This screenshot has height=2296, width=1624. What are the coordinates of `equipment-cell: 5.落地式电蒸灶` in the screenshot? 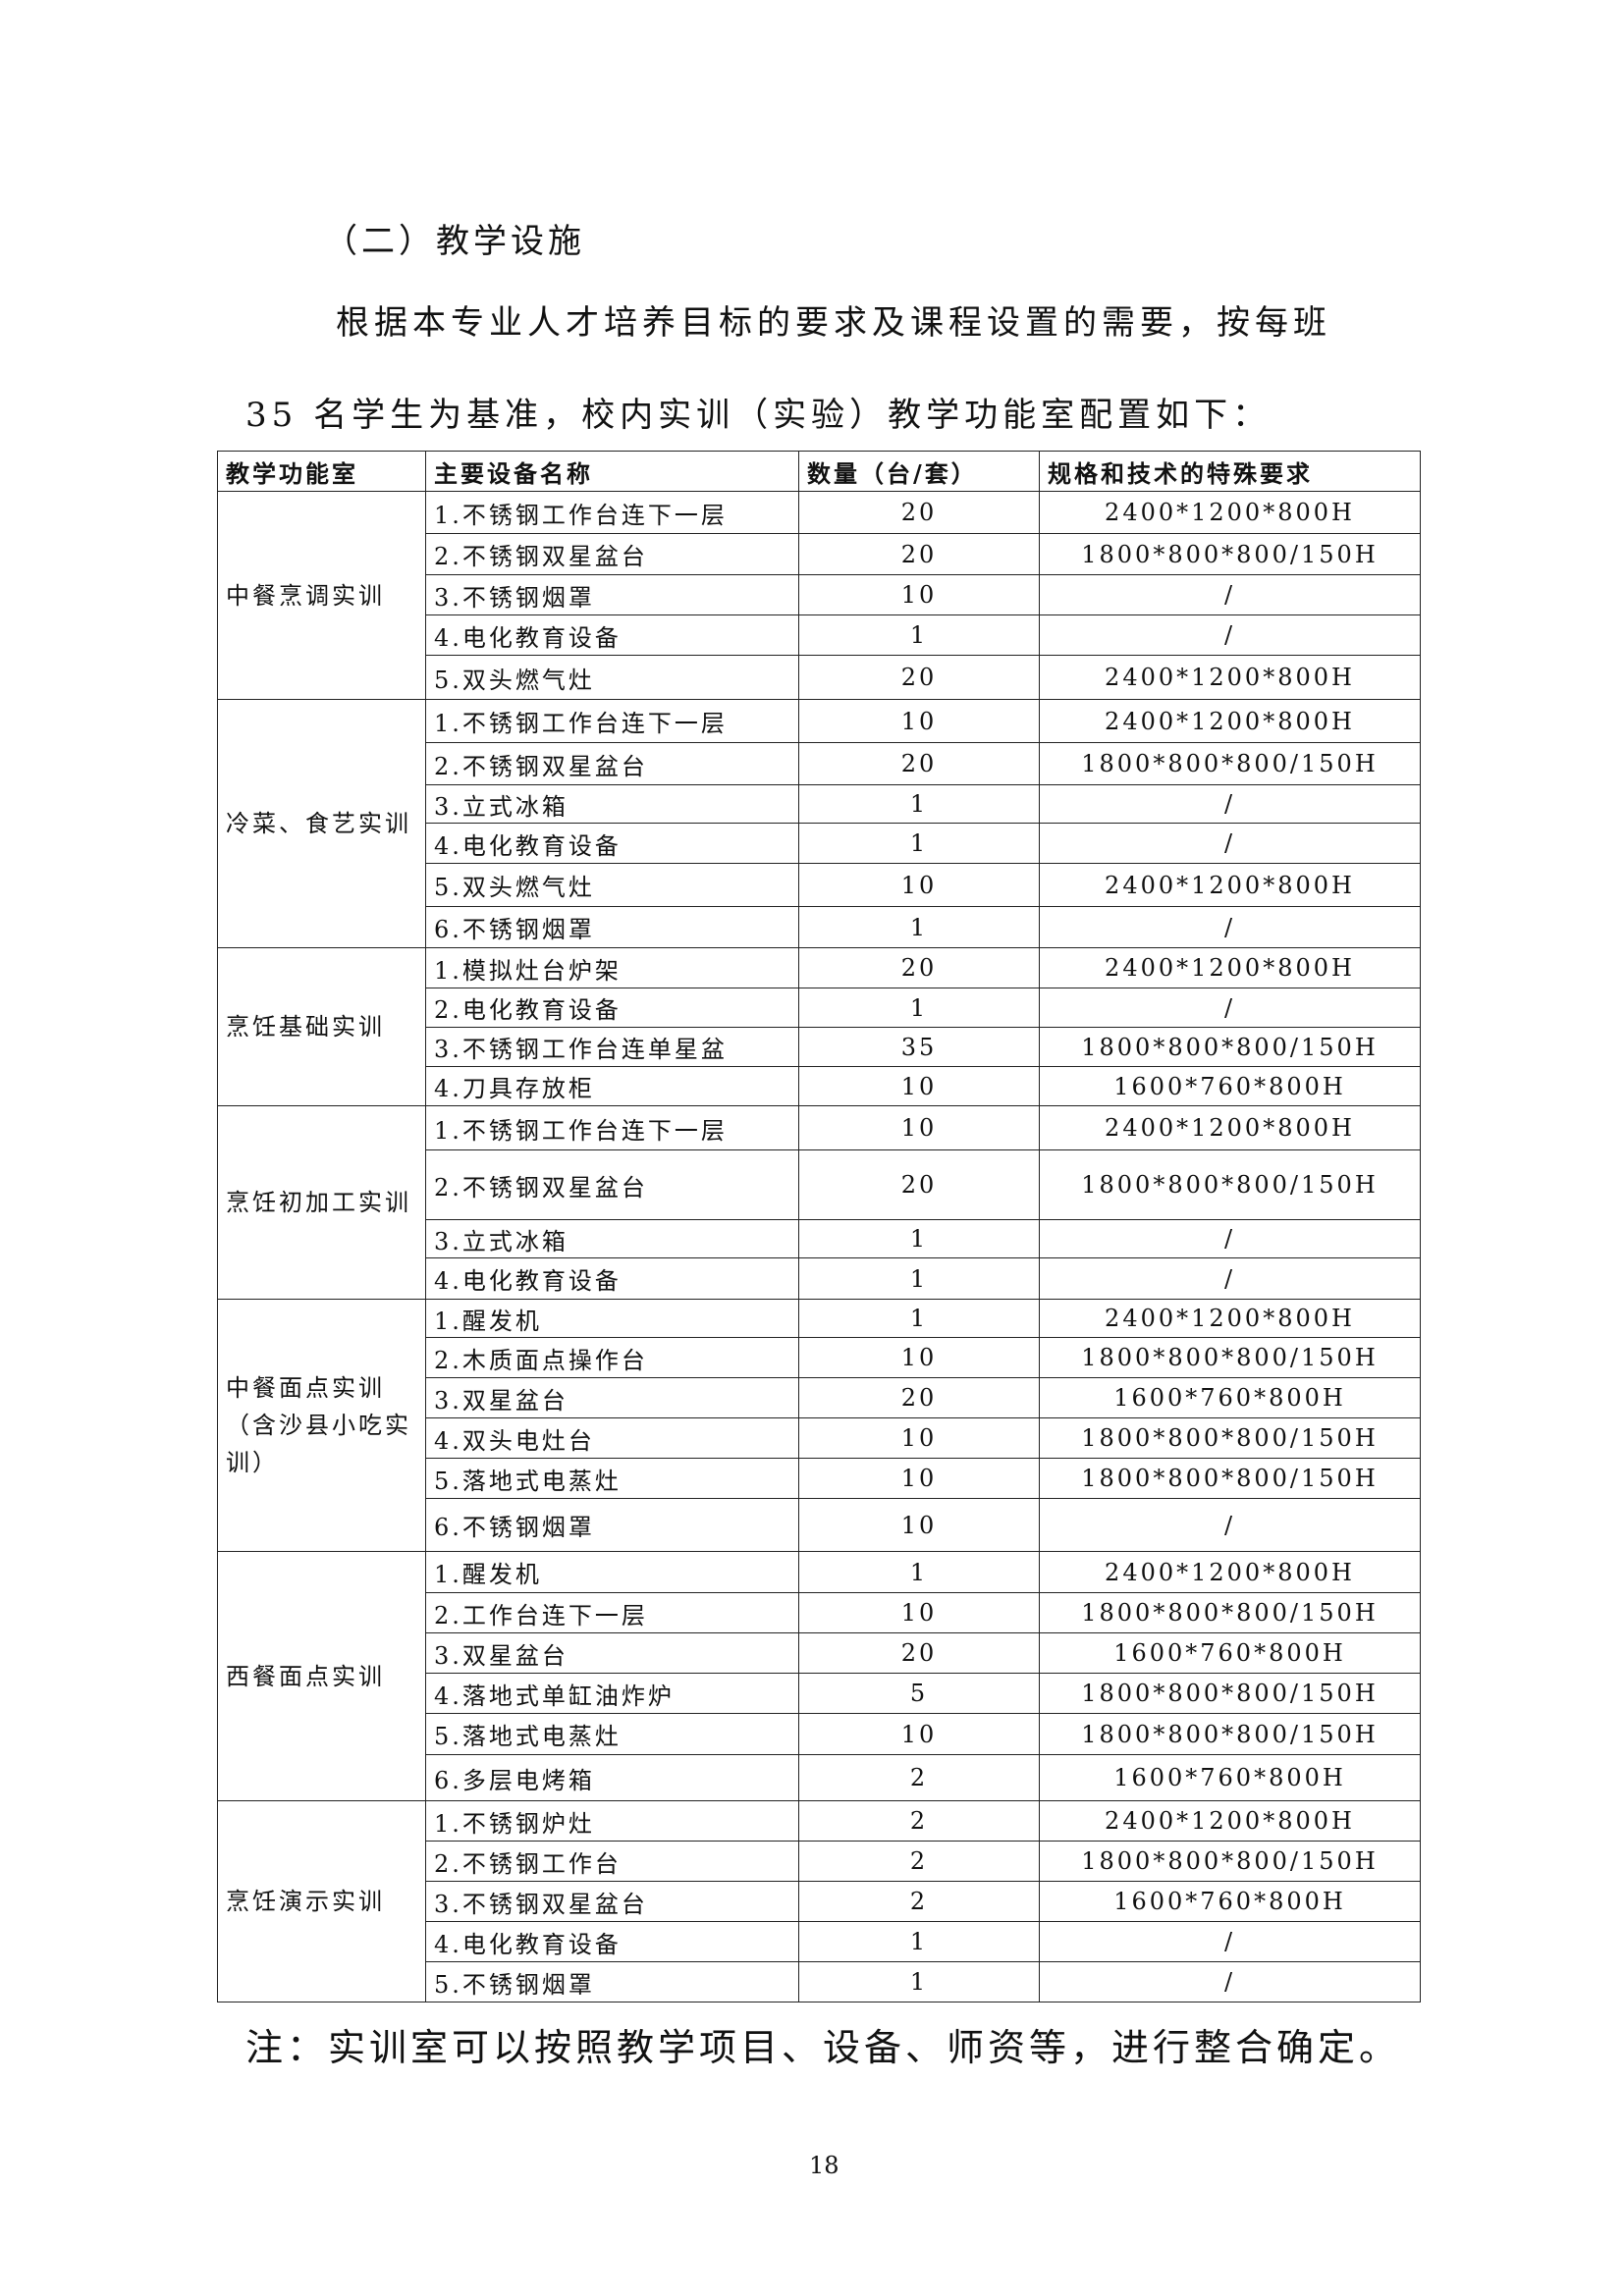 It's located at (612, 1734).